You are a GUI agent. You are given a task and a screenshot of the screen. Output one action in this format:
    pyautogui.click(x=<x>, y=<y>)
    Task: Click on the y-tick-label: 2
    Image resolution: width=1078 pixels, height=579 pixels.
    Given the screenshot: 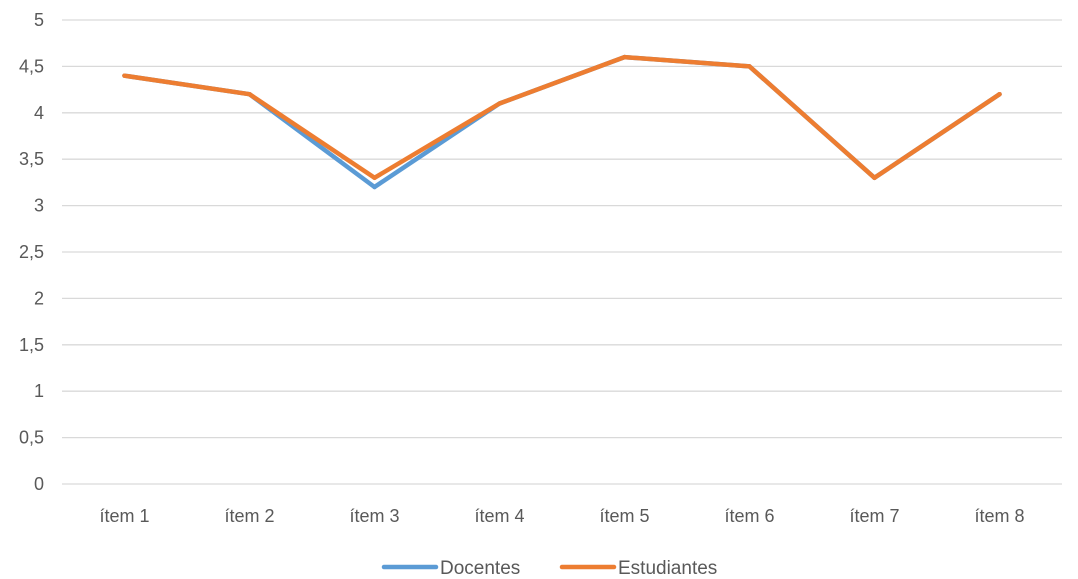 What is the action you would take?
    pyautogui.click(x=39, y=298)
    